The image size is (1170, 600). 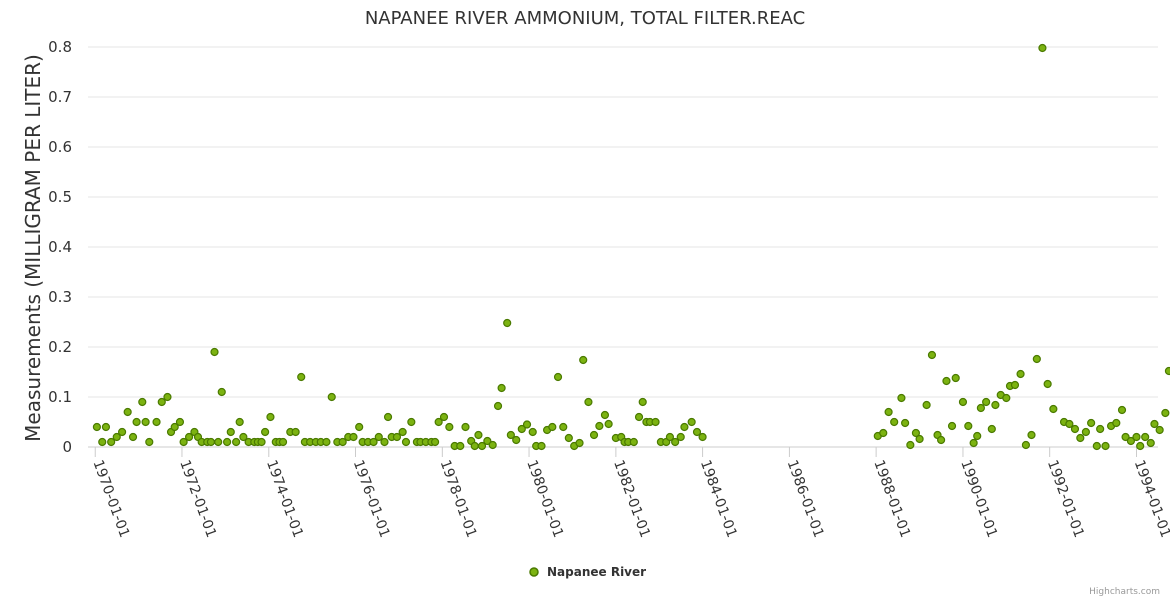 I want to click on legend-label: Napanee River, so click(x=596, y=572).